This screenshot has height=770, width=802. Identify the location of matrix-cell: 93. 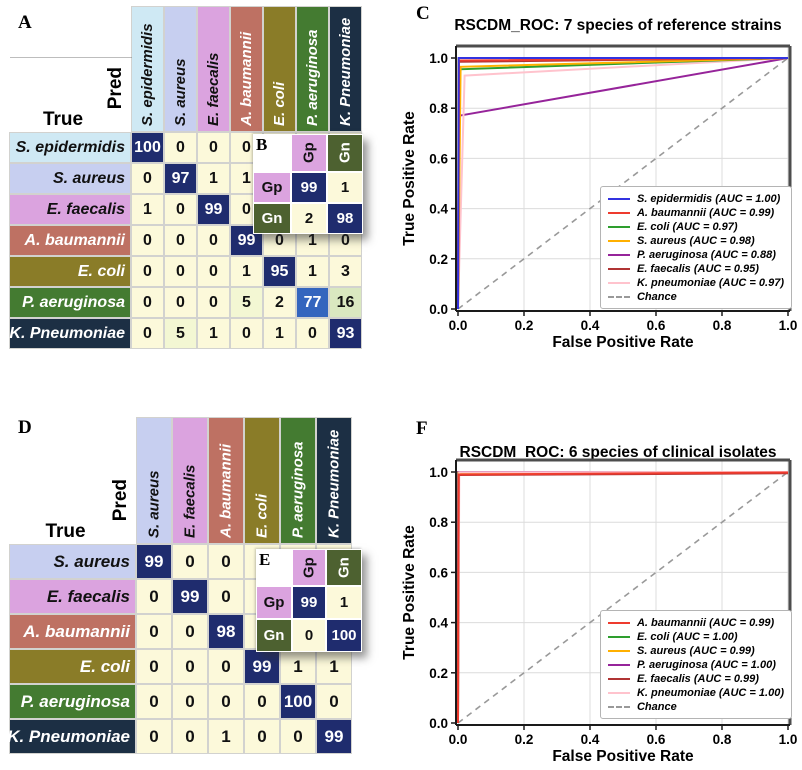
(345, 333).